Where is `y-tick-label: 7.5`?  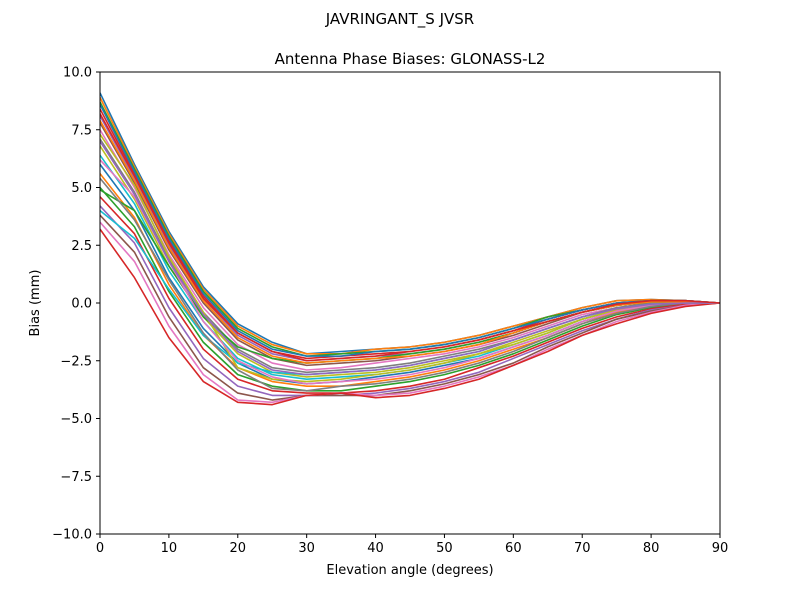
y-tick-label: 7.5 is located at coordinates (81, 130).